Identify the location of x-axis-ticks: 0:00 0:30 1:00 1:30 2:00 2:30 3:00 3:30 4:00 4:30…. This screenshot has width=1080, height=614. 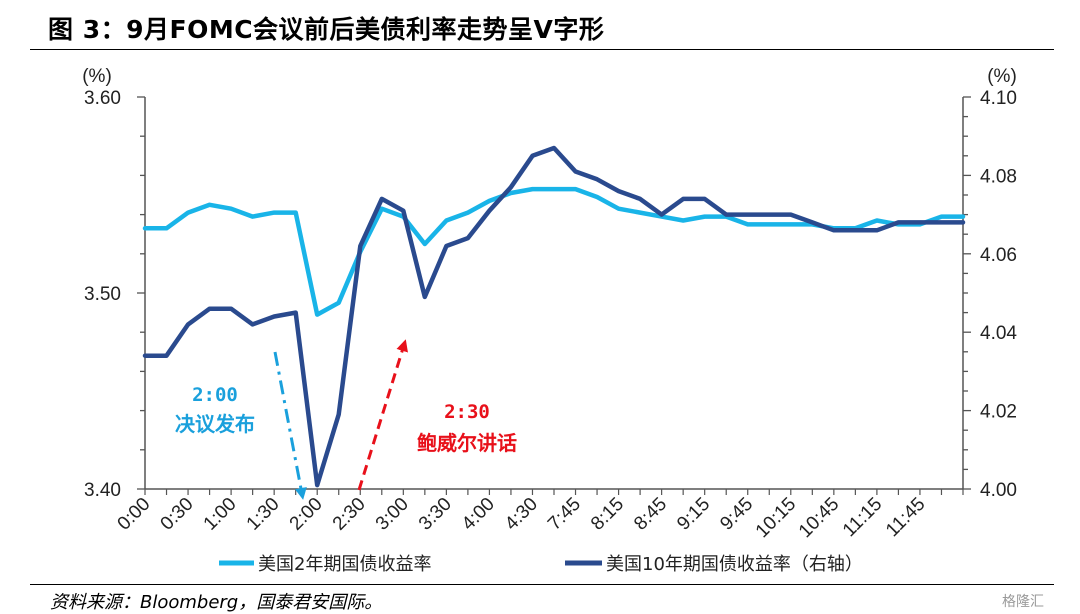
(539, 515).